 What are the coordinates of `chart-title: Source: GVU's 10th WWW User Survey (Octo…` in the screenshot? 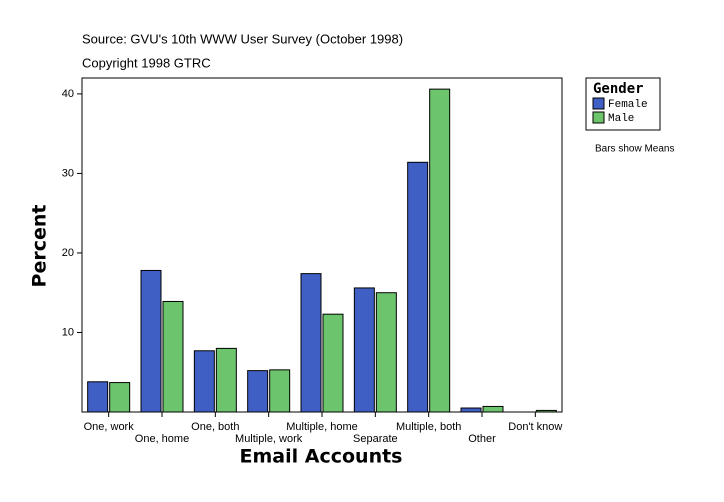 It's located at (242, 38).